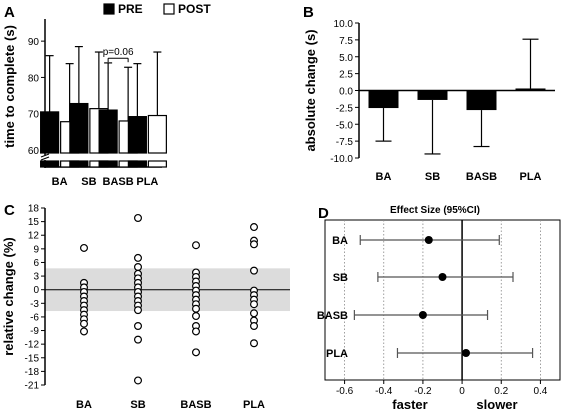  What do you see at coordinates (345, 108) in the screenshot?
I see `y-tick-label: -2.5` at bounding box center [345, 108].